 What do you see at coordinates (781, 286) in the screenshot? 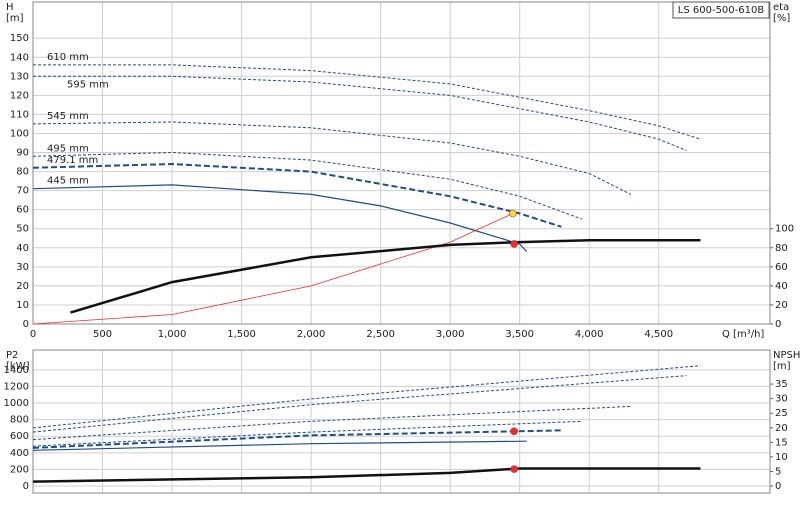
I see `y2-tick-label: 40` at bounding box center [781, 286].